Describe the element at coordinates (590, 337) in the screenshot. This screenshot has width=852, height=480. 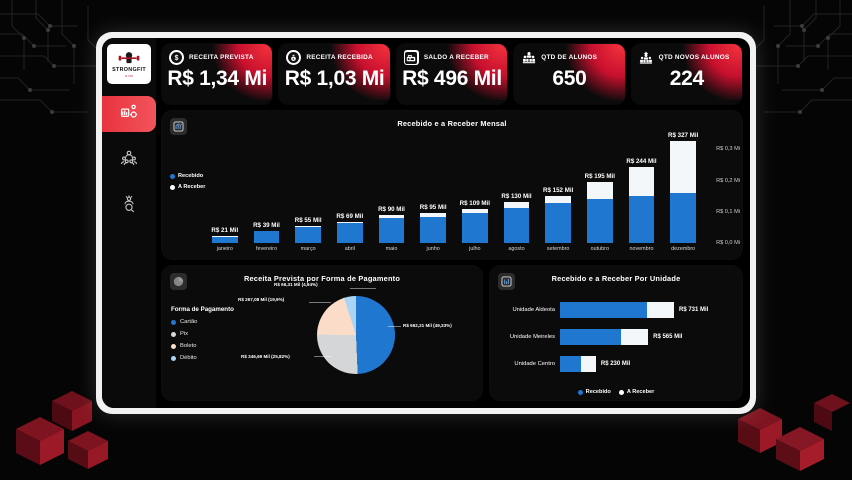
I see `unit-segment-recebido` at that location.